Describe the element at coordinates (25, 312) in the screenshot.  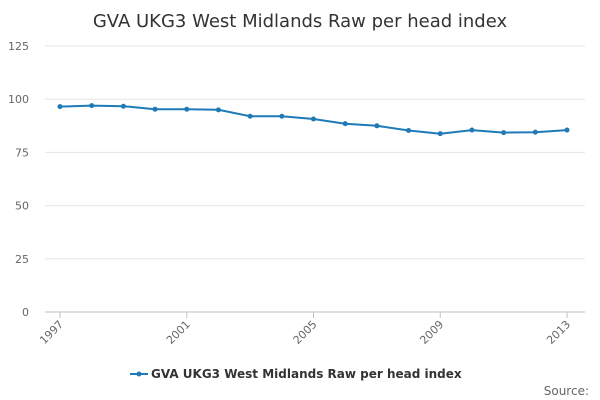
I see `y-tick-label: 0` at that location.